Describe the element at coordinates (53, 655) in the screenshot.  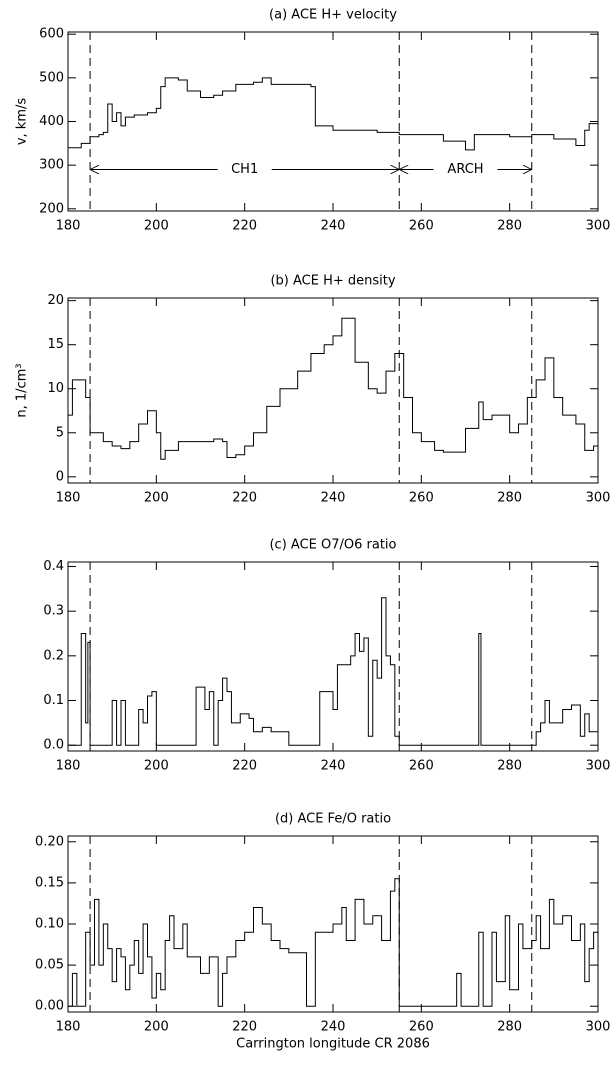
I see `y-tick-label: 0.2` at that location.